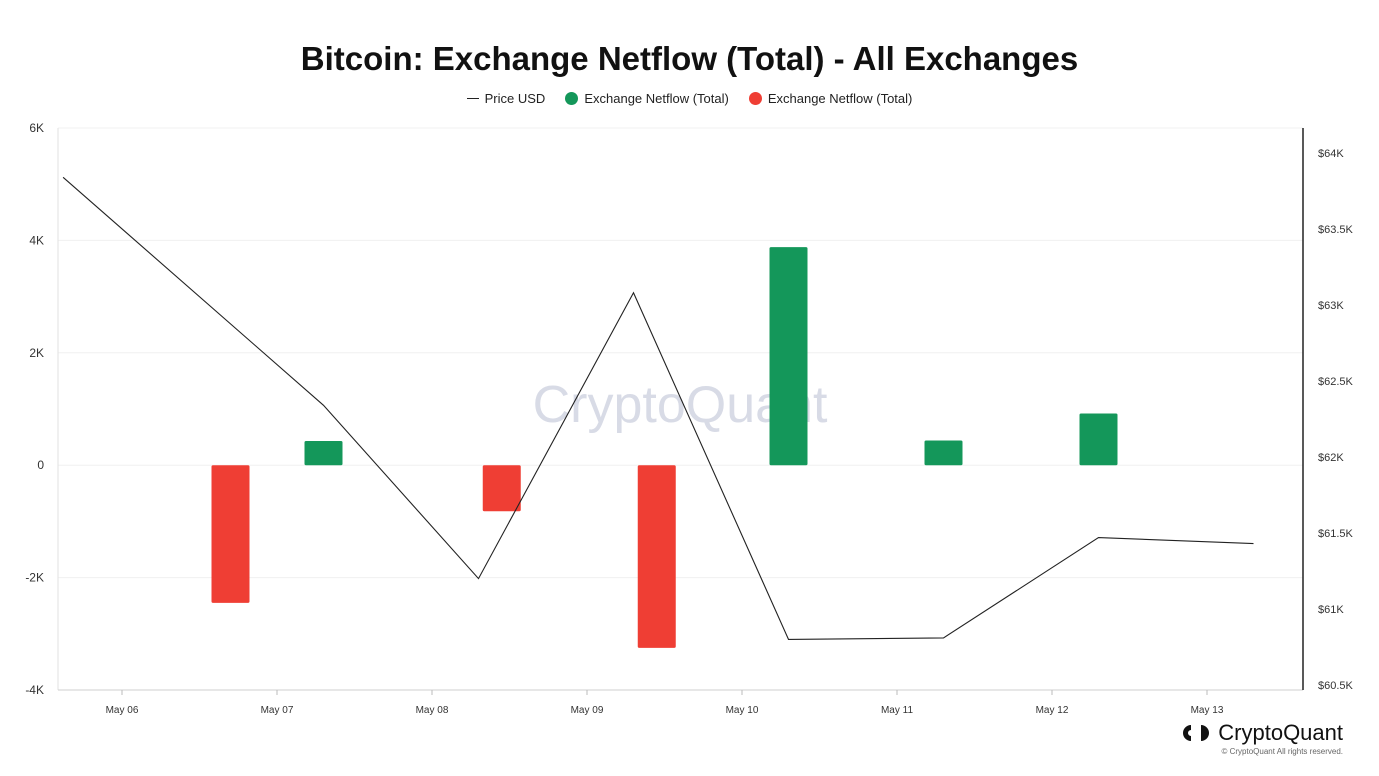 The image size is (1379, 776). Describe the element at coordinates (432, 710) in the screenshot. I see `x-axis-tick-label: May 08` at that location.